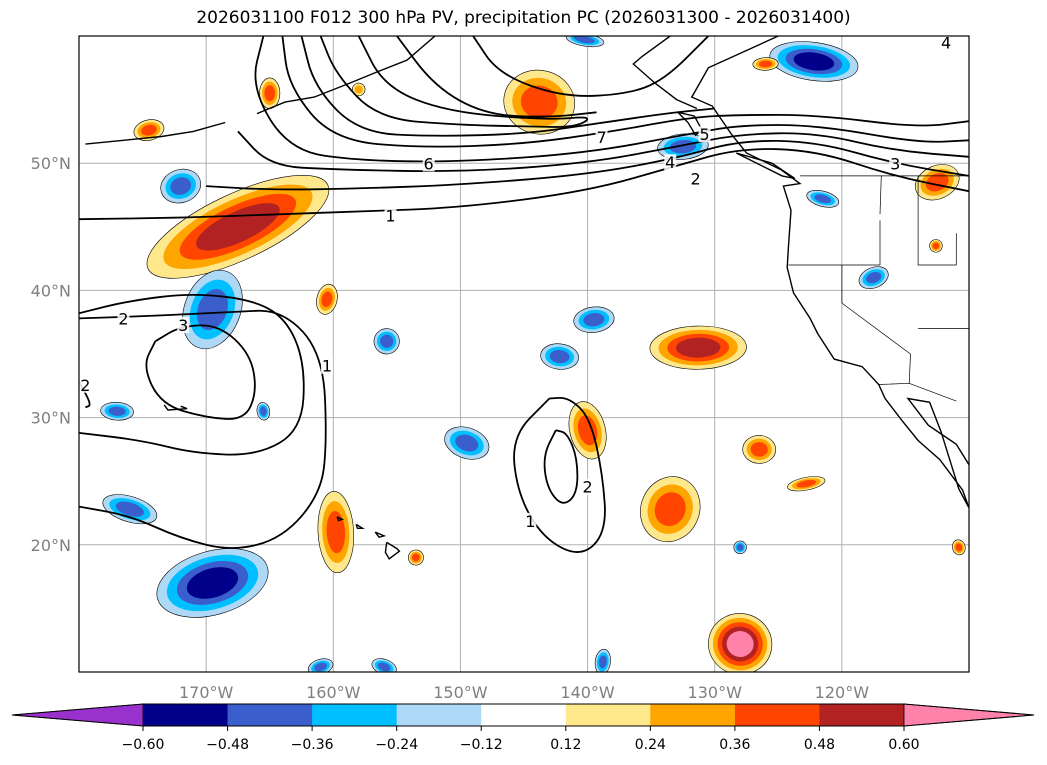 The width and height of the screenshot is (1047, 765). Describe the element at coordinates (396, 745) in the screenshot. I see `colorbar-label: −0.24` at that location.